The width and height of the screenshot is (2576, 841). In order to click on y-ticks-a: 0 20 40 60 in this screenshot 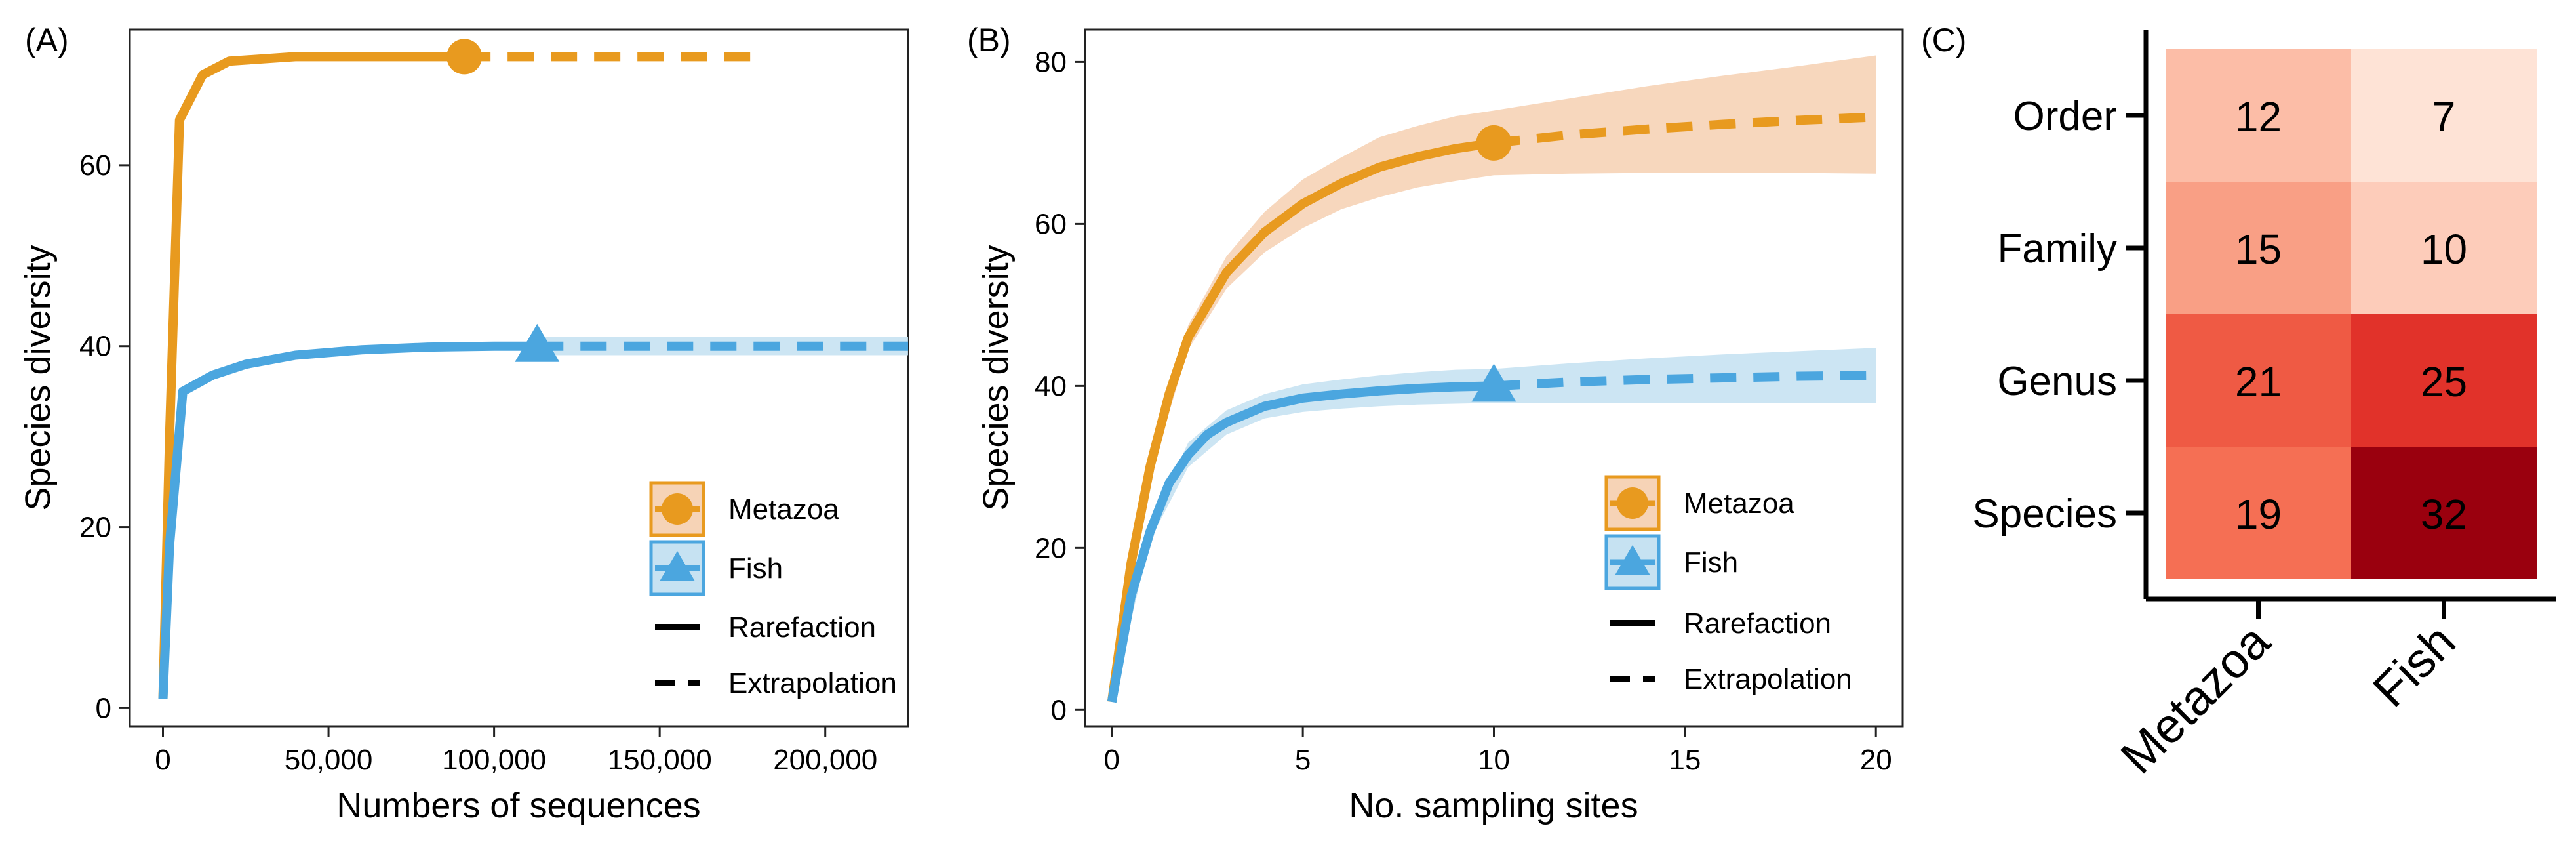, I will do `click(104, 437)`.